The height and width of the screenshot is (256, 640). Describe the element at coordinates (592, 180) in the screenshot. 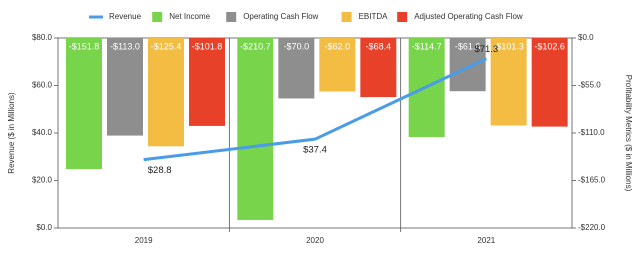

I see `y2-tick-label: -$165.0` at that location.